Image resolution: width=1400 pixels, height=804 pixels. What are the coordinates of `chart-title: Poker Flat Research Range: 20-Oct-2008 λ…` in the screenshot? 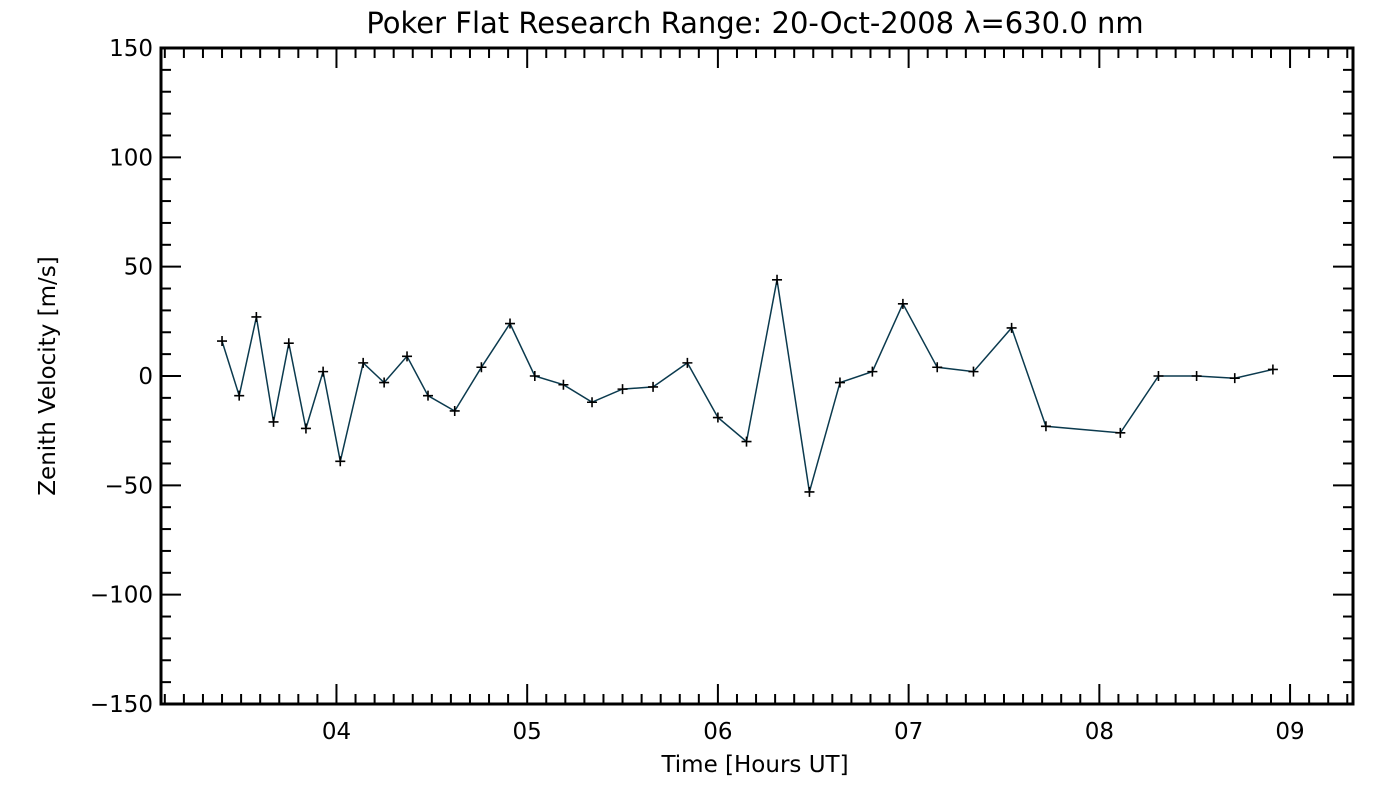 It's located at (754, 23).